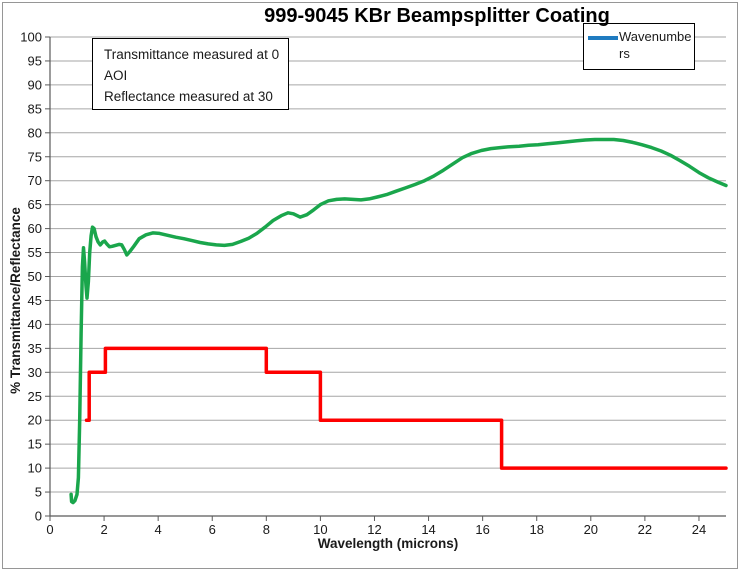 Image resolution: width=740 pixels, height=571 pixels. Describe the element at coordinates (158, 529) in the screenshot. I see `x-tick-label: 4` at that location.